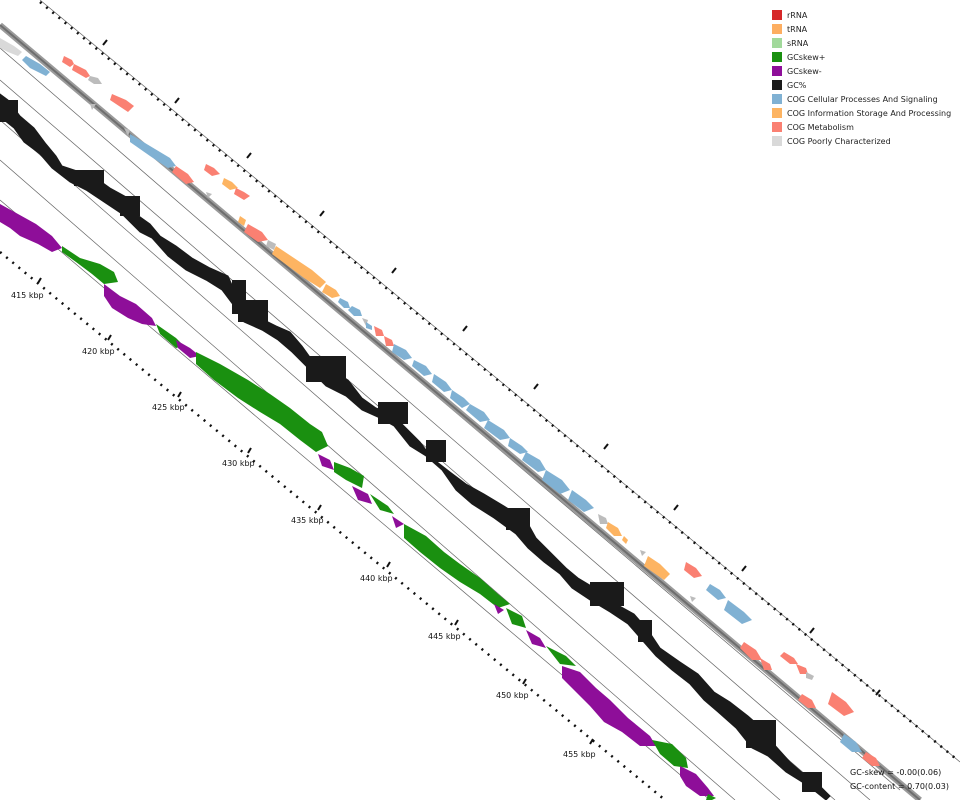 This screenshot has width=960, height=800. Describe the element at coordinates (804, 71) in the screenshot. I see `legend-label: GCskew-` at that location.